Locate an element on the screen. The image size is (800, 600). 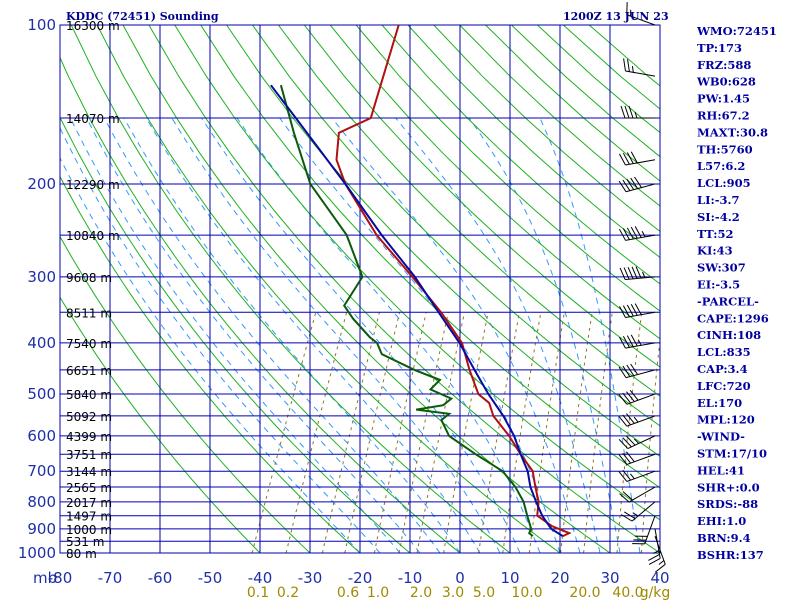
index-line: WB0:628 is located at coordinates (726, 82).